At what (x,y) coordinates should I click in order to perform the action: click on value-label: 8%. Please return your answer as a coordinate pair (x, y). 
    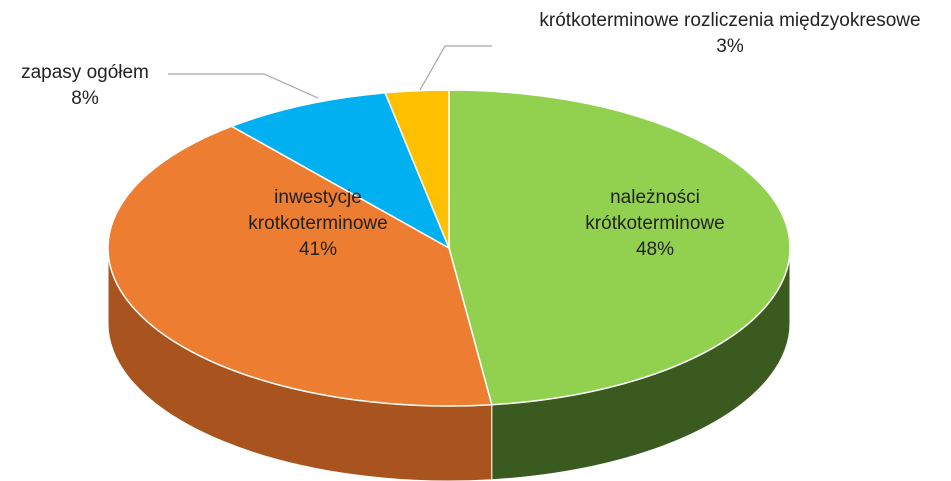
    Looking at the image, I should click on (85, 98).